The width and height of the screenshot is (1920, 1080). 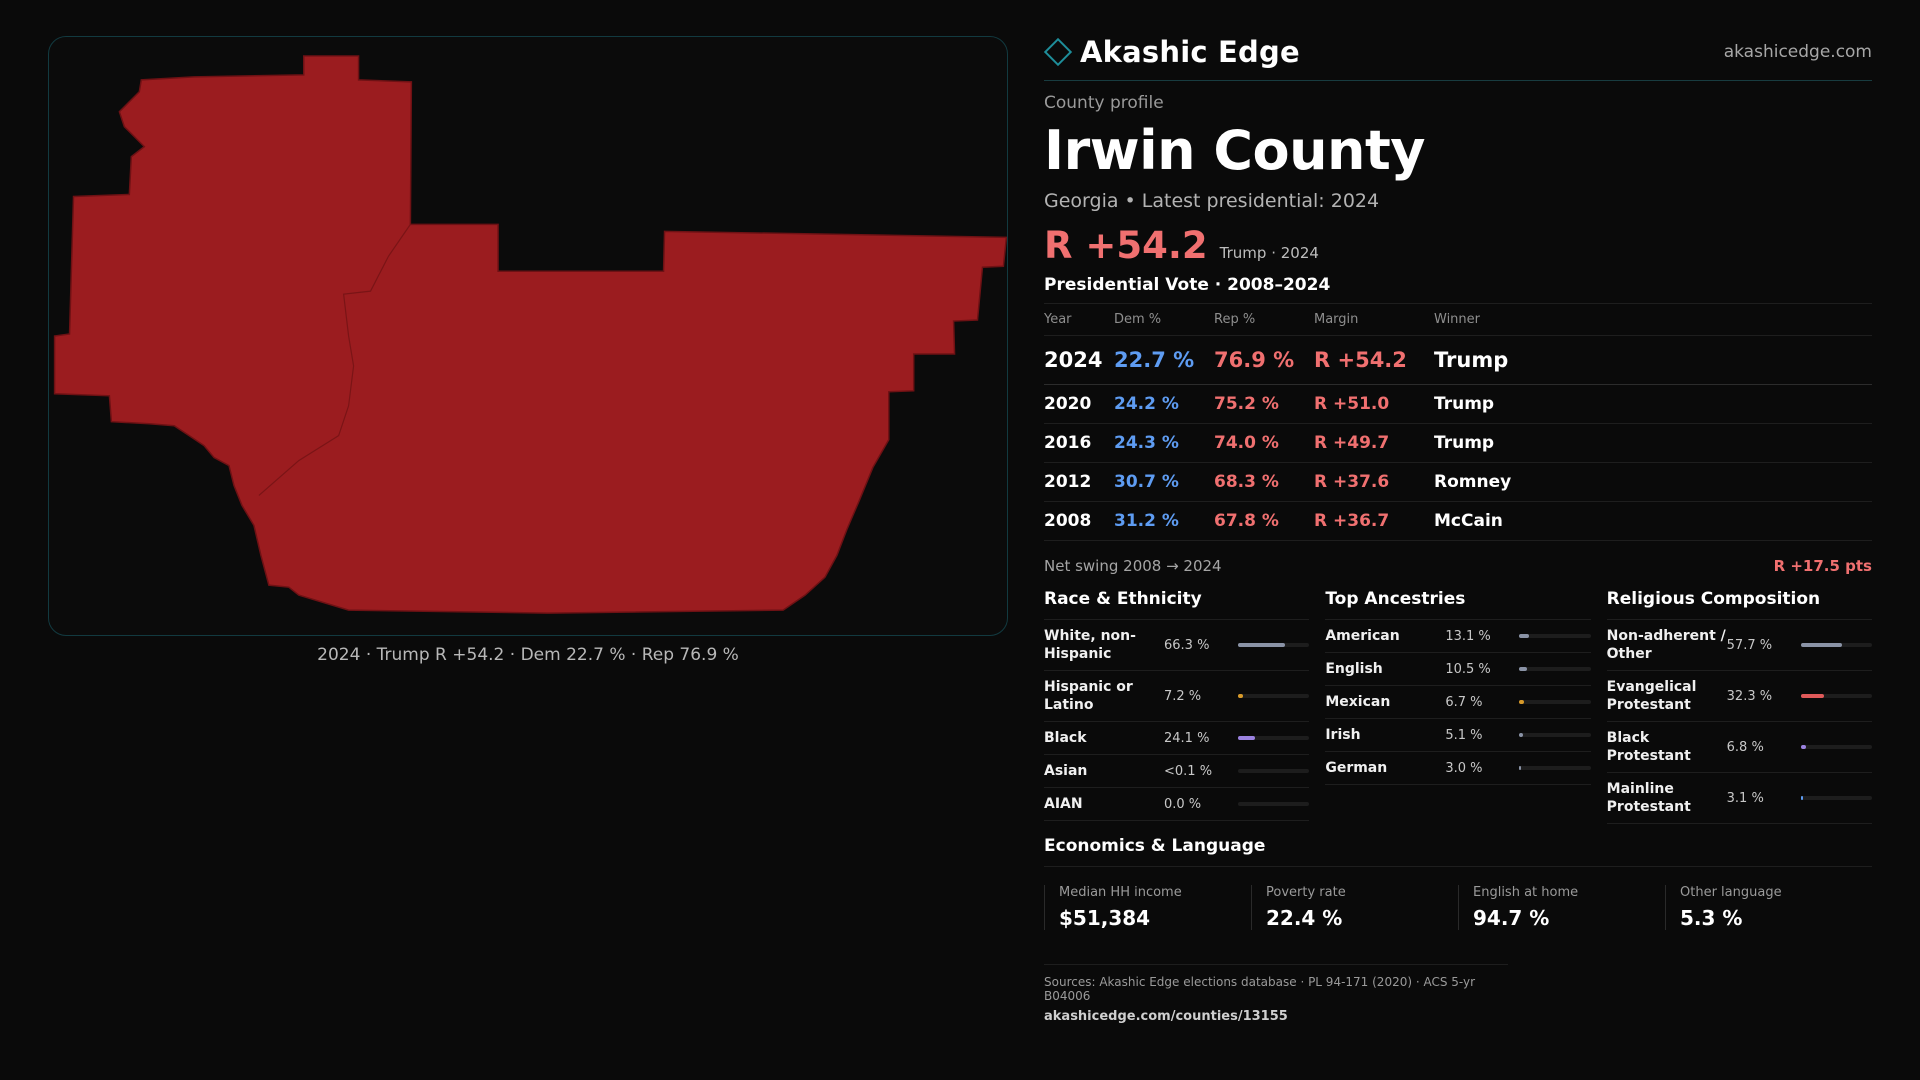 What do you see at coordinates (1458, 566) in the screenshot?
I see `net-swing: Net swing 2008 → 2024 R +17.5 pts` at bounding box center [1458, 566].